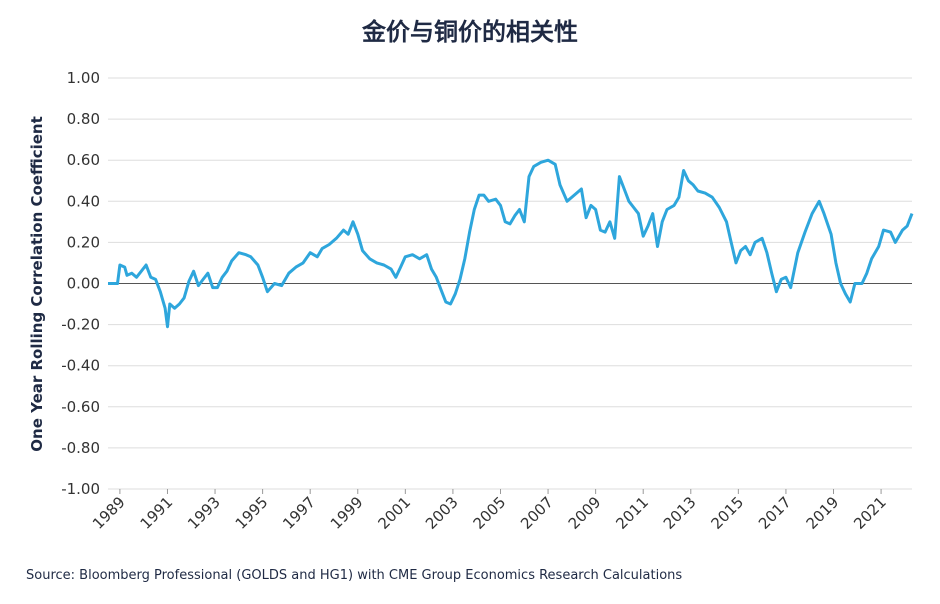  What do you see at coordinates (80, 489) in the screenshot?
I see `y-tick-label: -1.00` at bounding box center [80, 489].